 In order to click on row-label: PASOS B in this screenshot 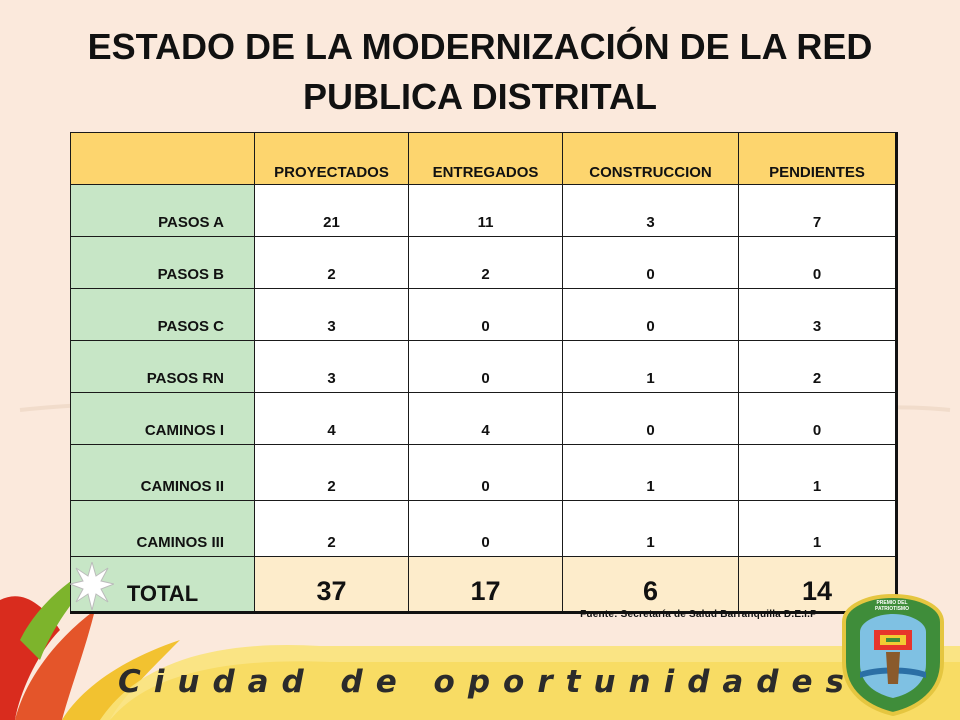, I will do `click(162, 262)`.